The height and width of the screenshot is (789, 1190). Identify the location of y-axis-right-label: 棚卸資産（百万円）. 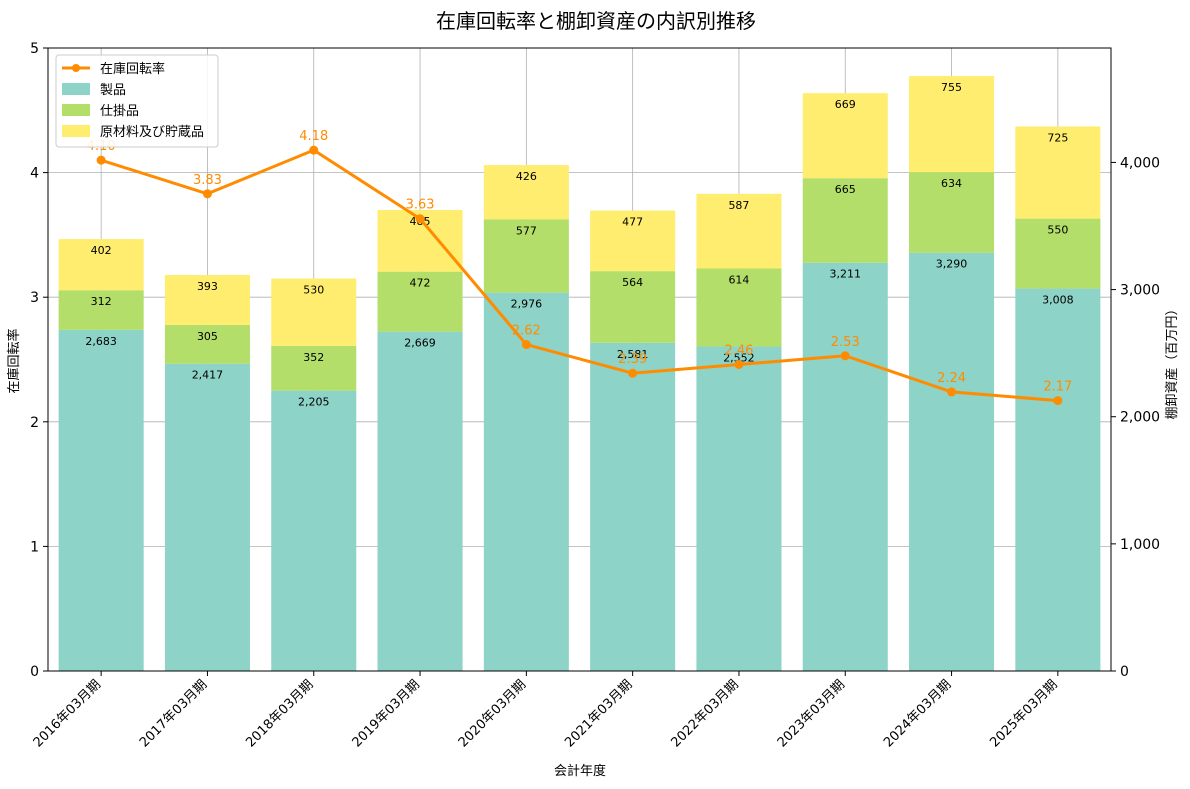
(1172, 360).